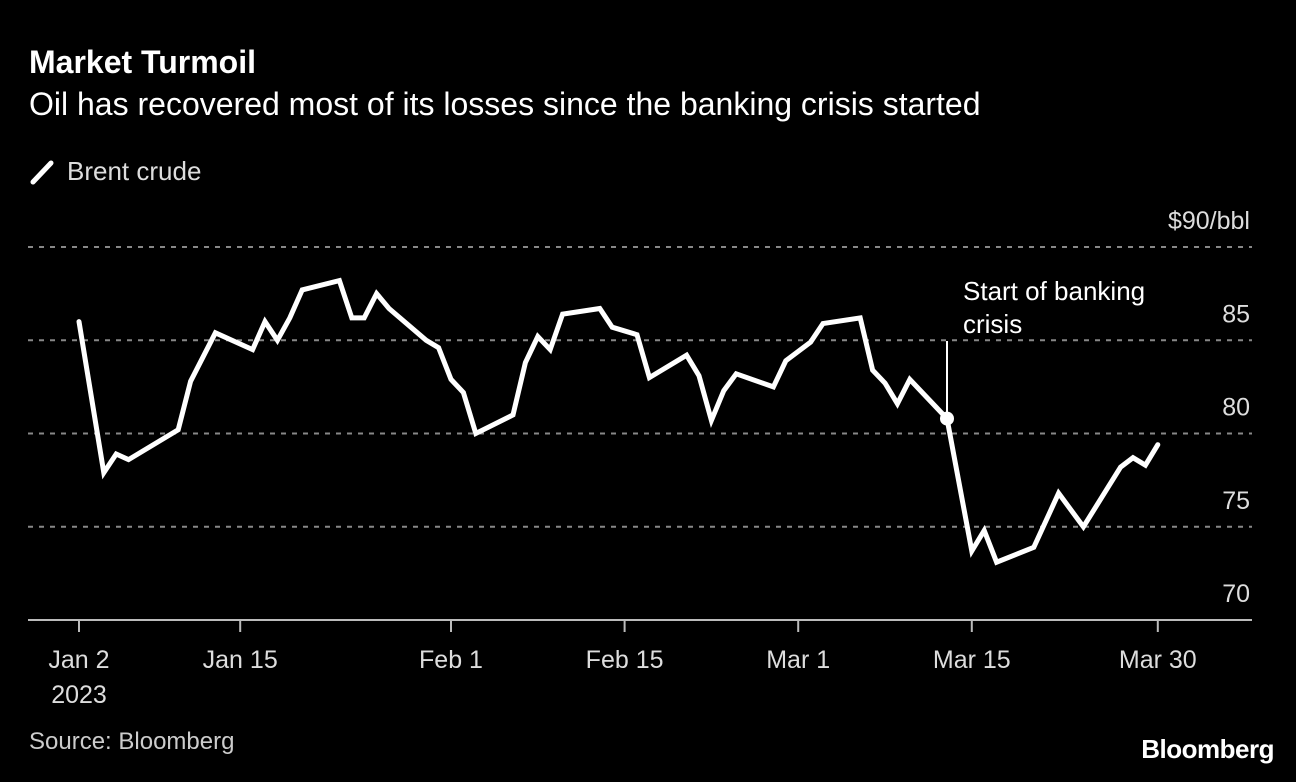 Image resolution: width=1296 pixels, height=782 pixels. Describe the element at coordinates (1209, 221) in the screenshot. I see `y-tick-label: $90/bbl` at that location.